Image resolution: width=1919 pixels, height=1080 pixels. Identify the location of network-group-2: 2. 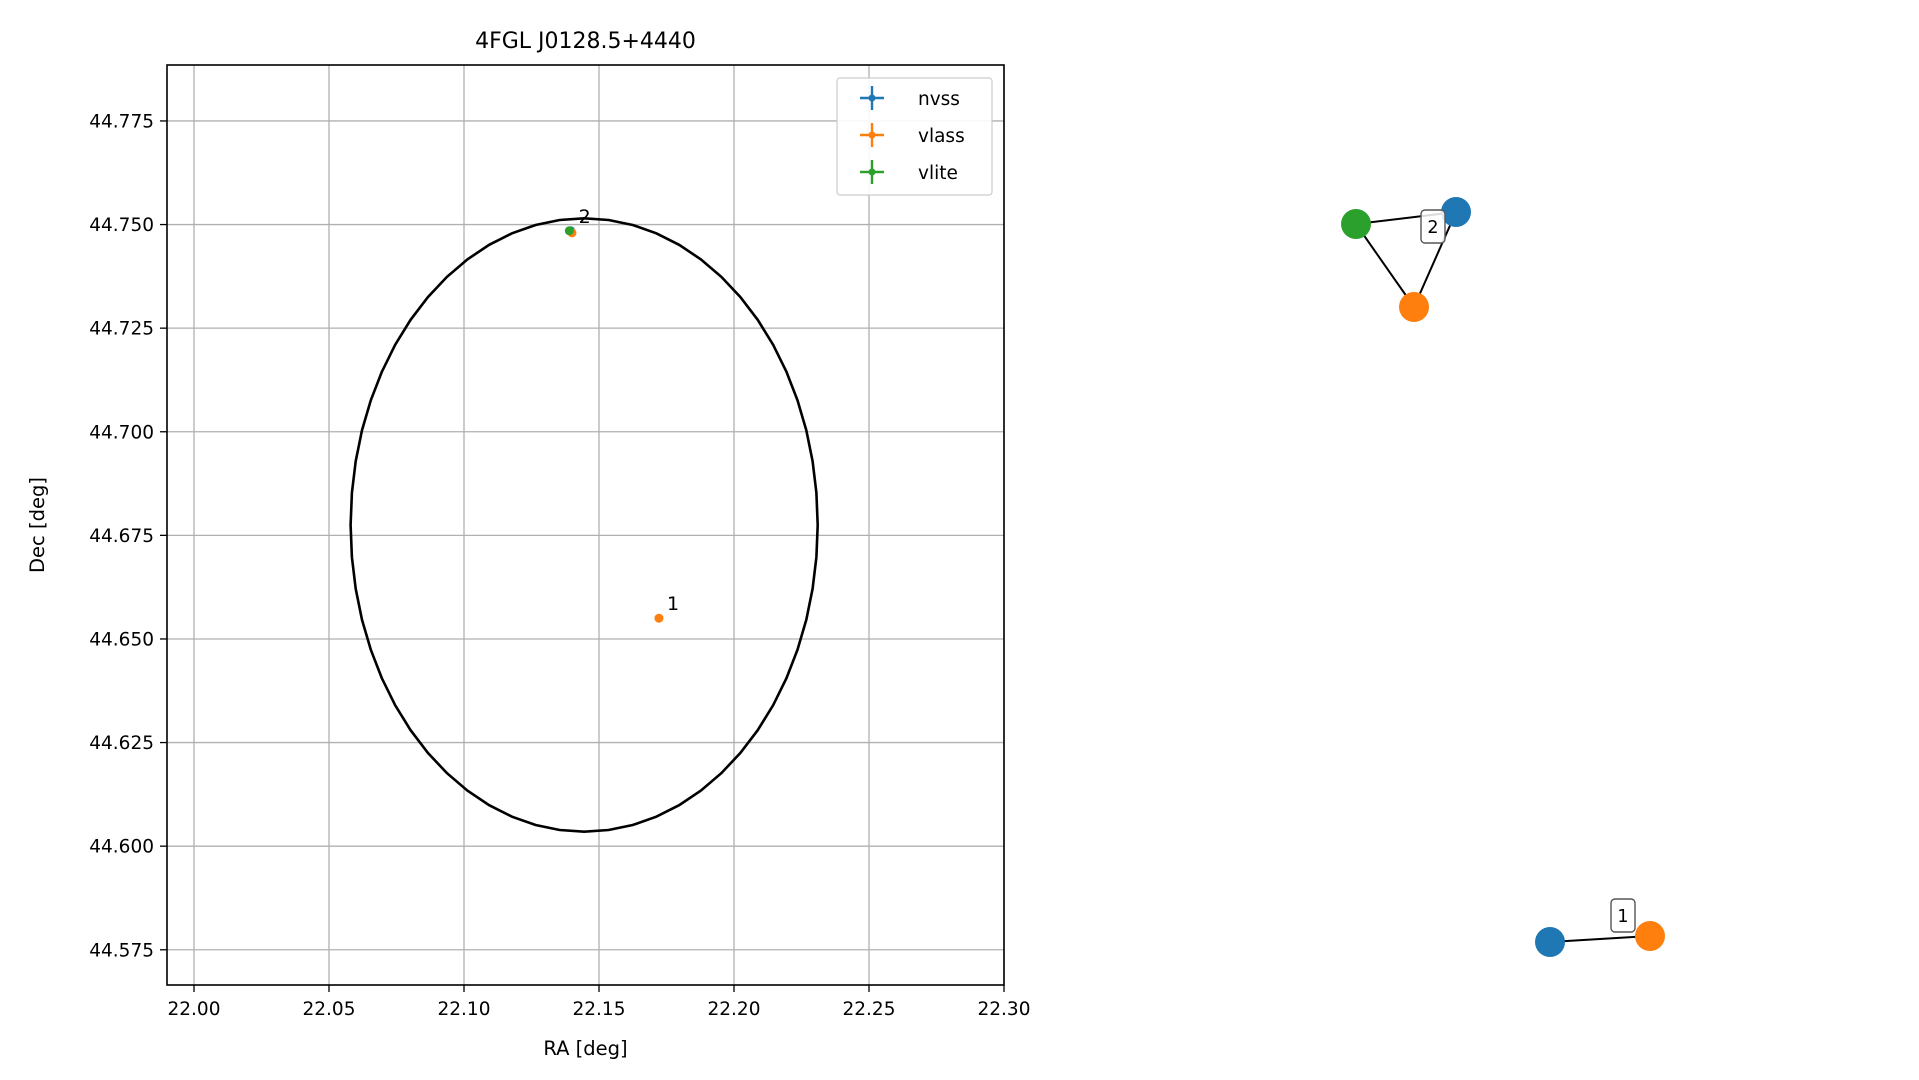
(1406, 259).